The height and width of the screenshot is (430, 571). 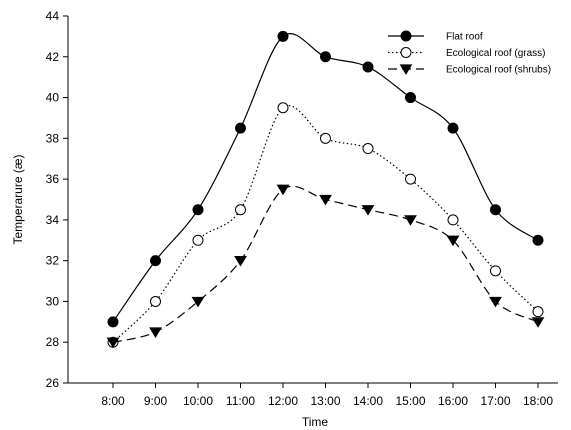 I want to click on y-tick-label: 30, so click(x=53, y=301).